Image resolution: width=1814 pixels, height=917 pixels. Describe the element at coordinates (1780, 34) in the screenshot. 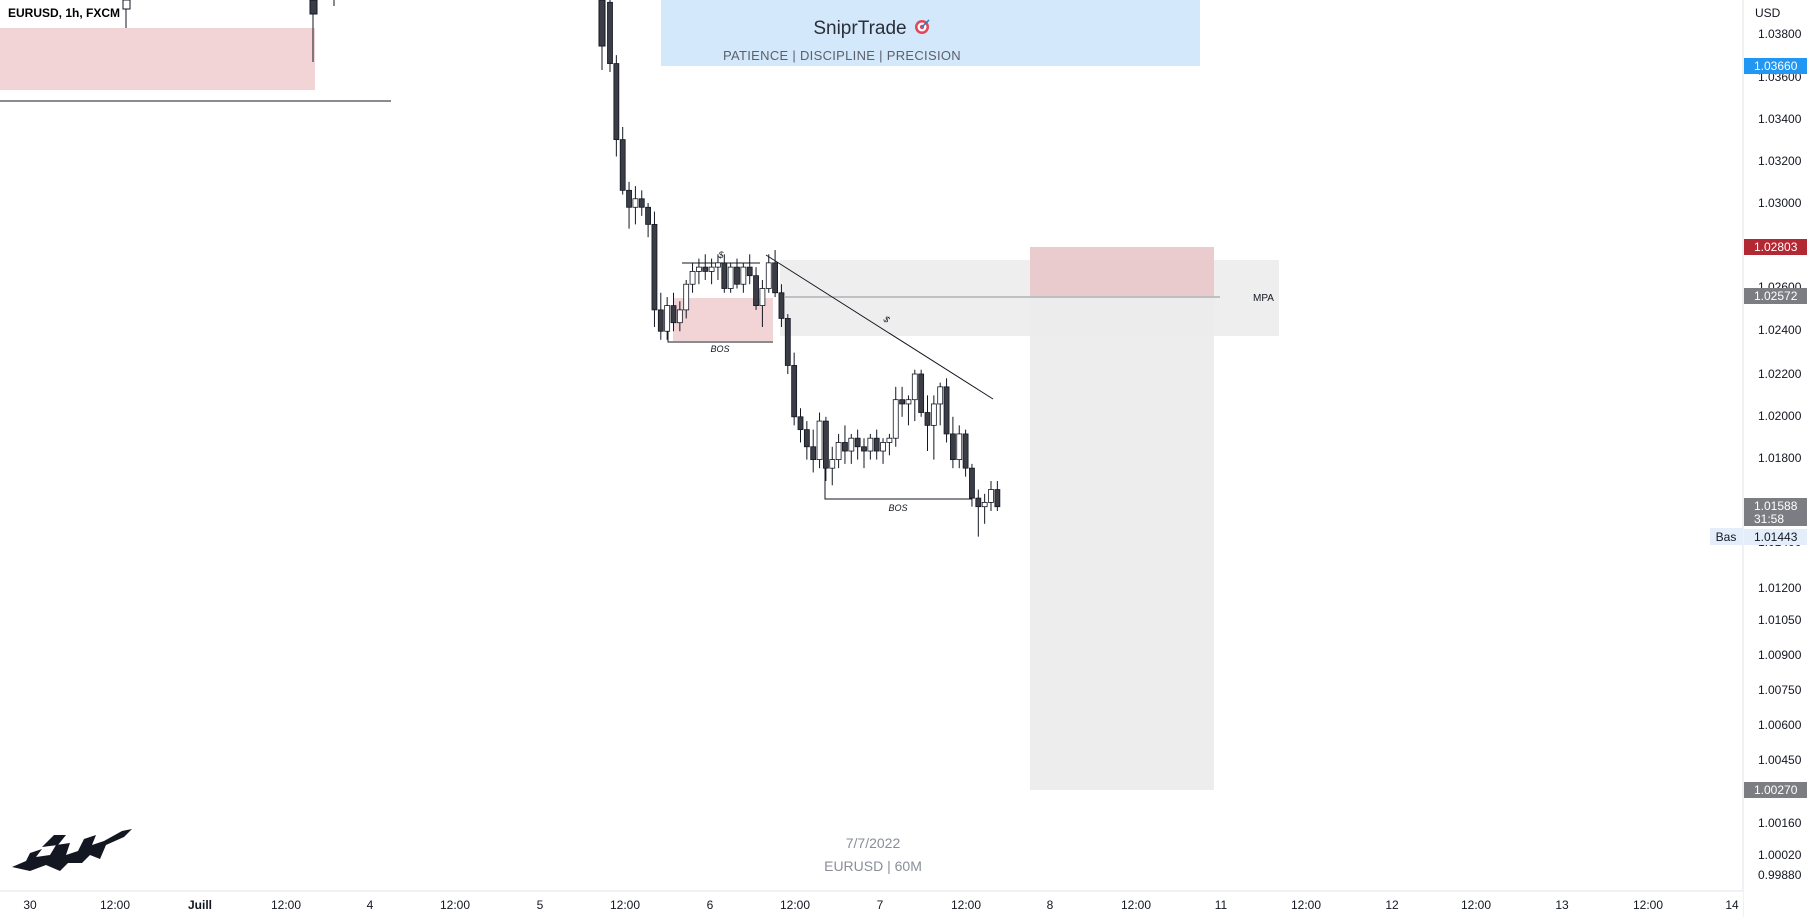

I see `price-tick-label: 1.03800` at that location.